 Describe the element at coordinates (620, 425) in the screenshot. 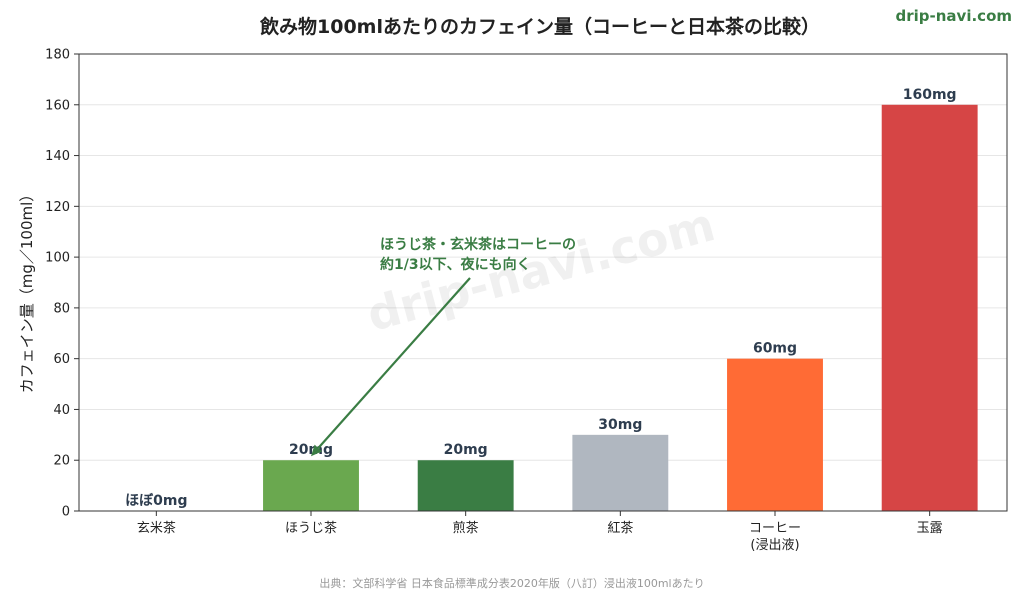

I see `bar-value-label: 30mg` at that location.